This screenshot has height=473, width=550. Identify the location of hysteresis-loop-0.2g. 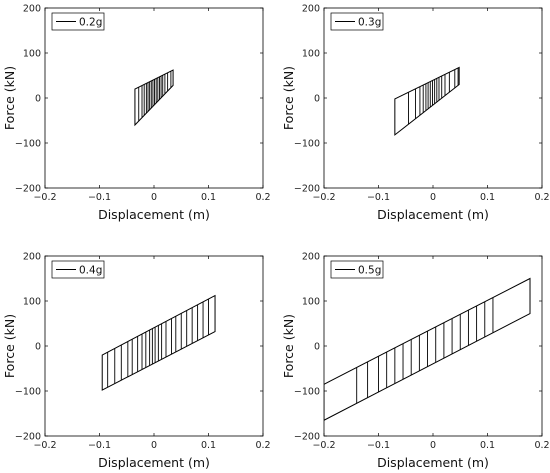
(154, 98).